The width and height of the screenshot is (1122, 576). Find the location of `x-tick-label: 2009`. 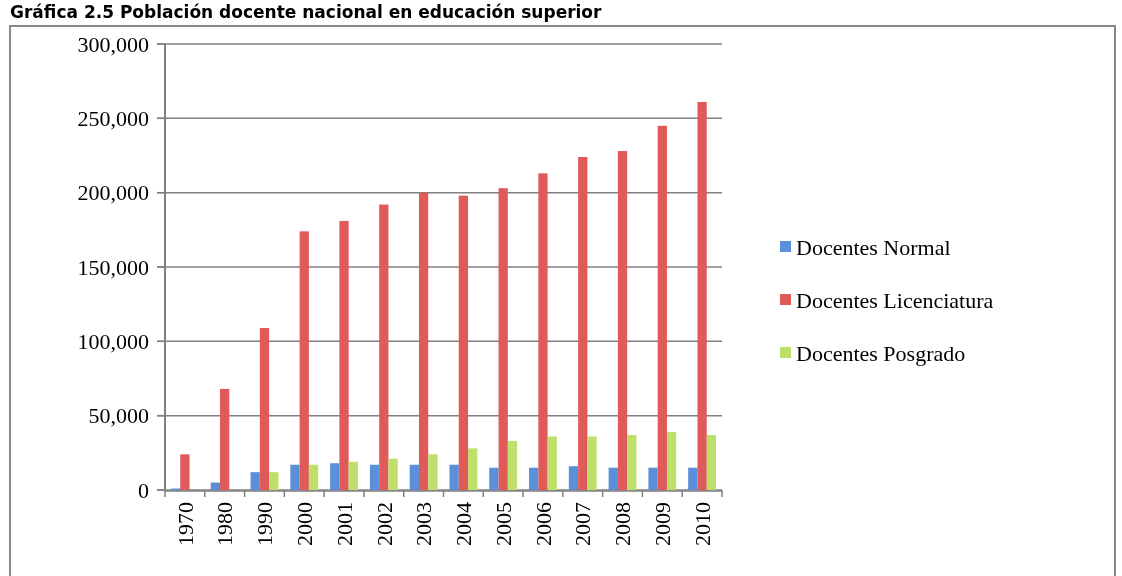

x-tick-label: 2009 is located at coordinates (663, 524).